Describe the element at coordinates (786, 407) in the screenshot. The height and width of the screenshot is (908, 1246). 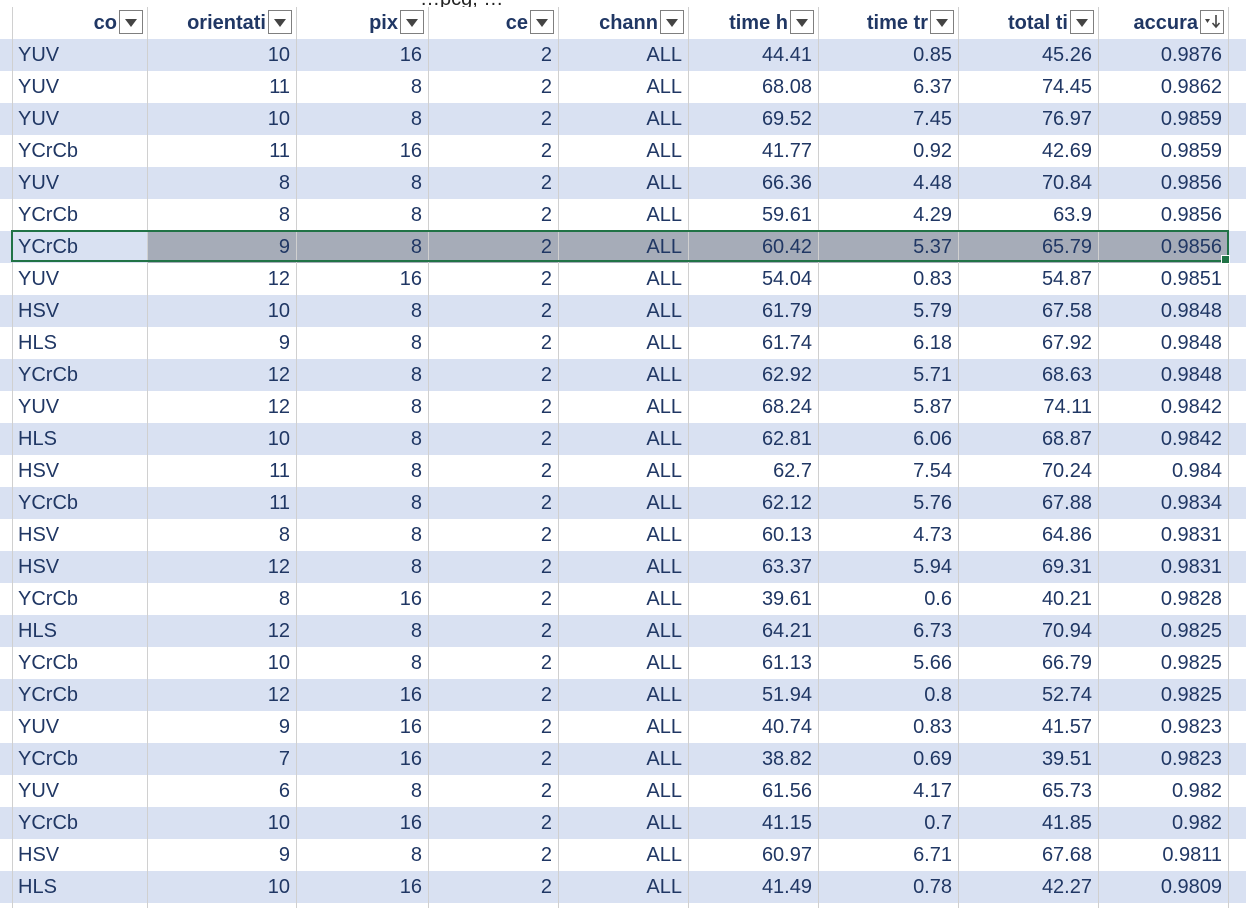
I see `cell-time-hog: 68.24` at that location.